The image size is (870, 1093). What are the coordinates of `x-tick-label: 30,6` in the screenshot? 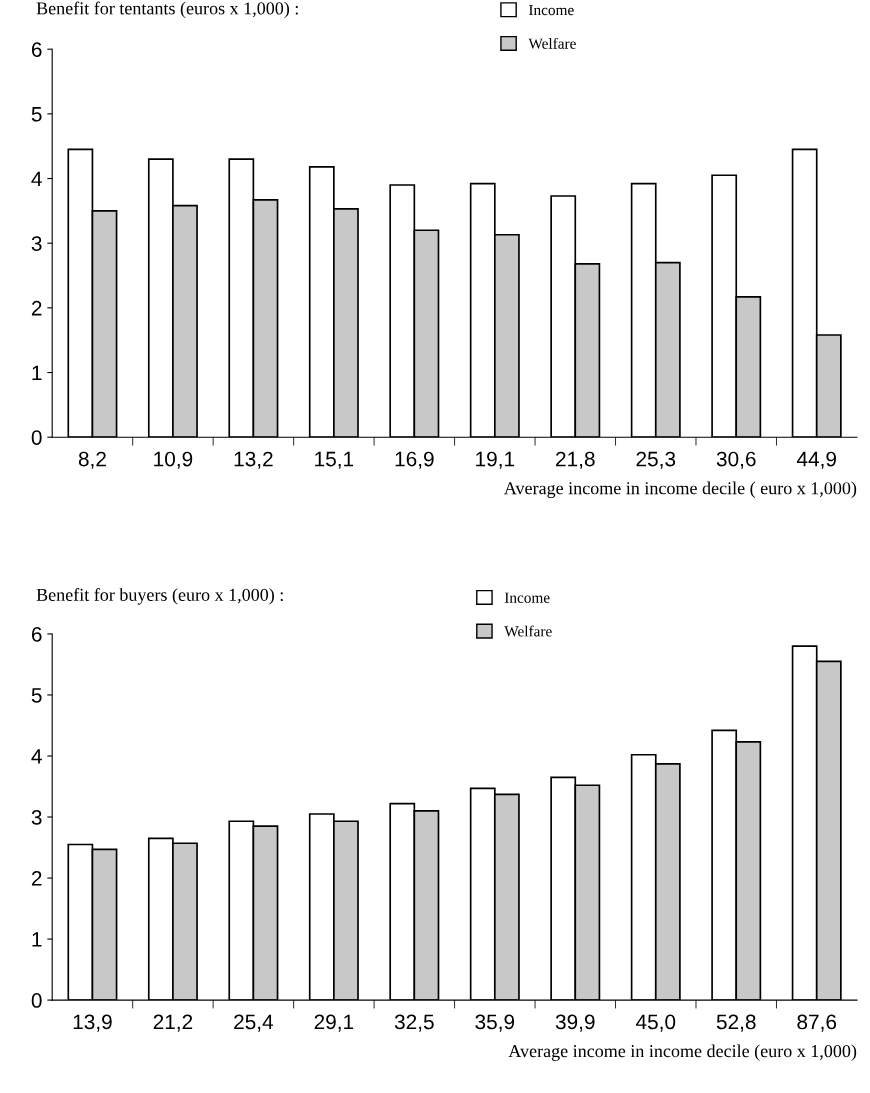 It's located at (736, 460).